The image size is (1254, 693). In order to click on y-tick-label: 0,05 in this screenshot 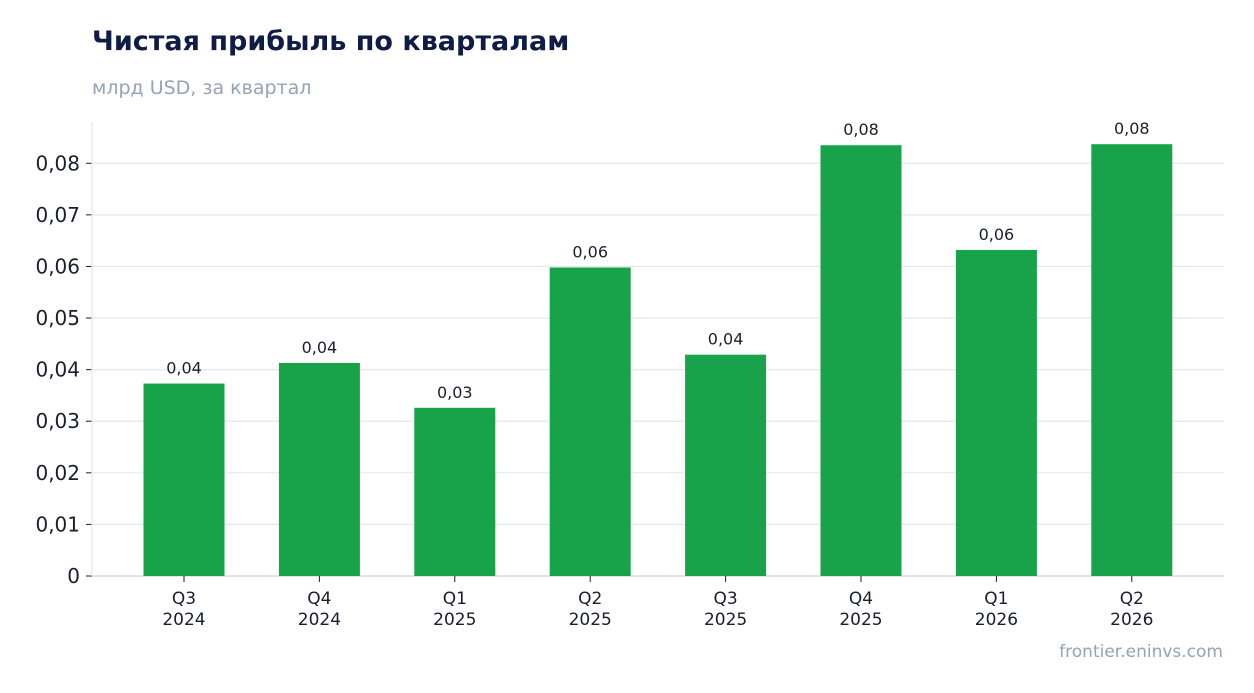, I will do `click(57, 318)`.